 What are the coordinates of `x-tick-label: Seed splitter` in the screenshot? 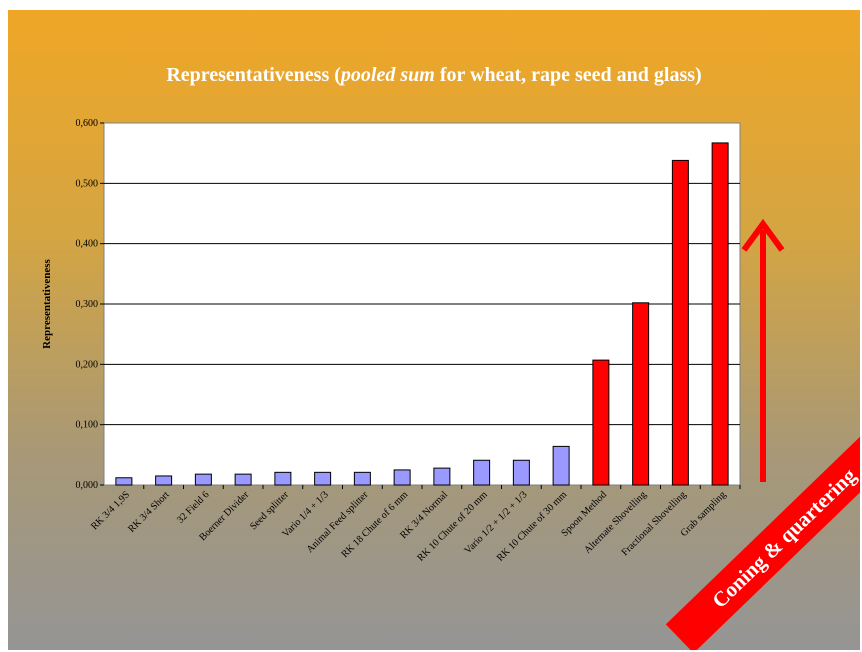 It's located at (269, 510).